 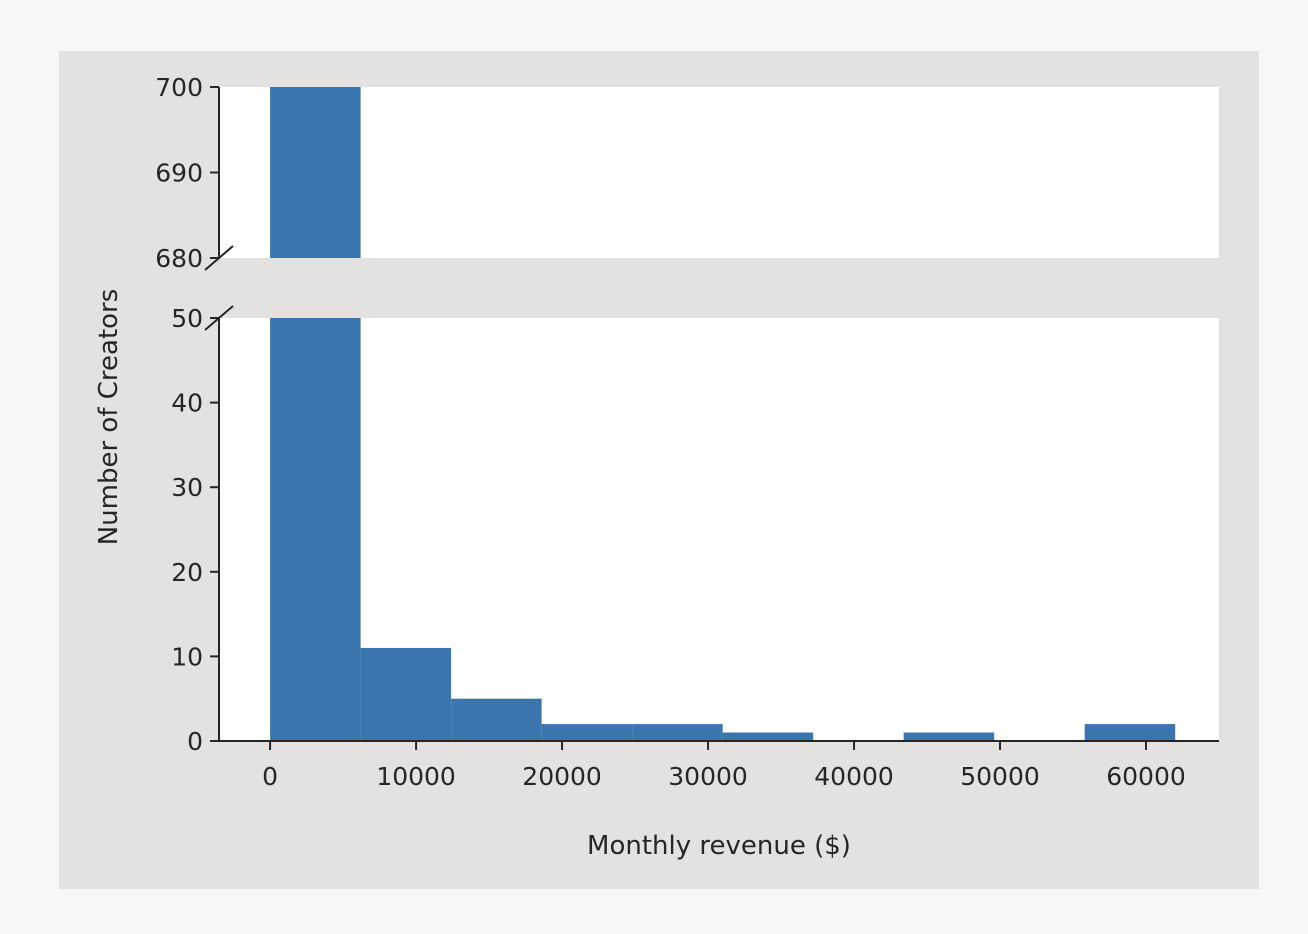 What do you see at coordinates (719, 846) in the screenshot?
I see `x-axis-label: Monthly revenue ($)` at bounding box center [719, 846].